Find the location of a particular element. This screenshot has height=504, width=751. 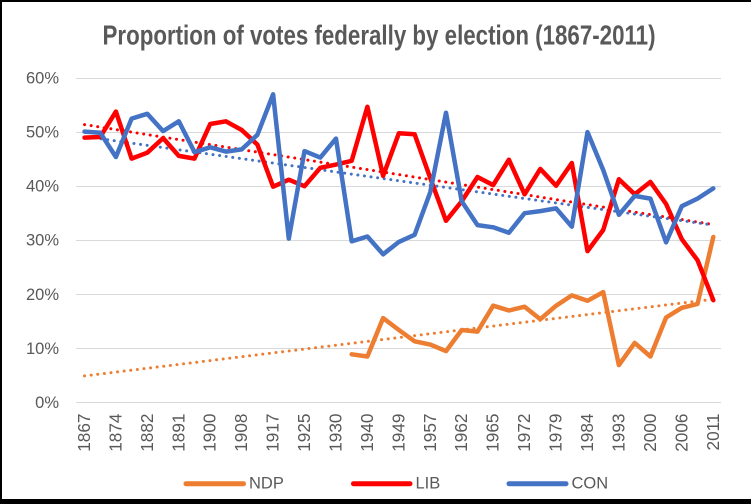

svg-text: 1984 is located at coordinates (587, 432).